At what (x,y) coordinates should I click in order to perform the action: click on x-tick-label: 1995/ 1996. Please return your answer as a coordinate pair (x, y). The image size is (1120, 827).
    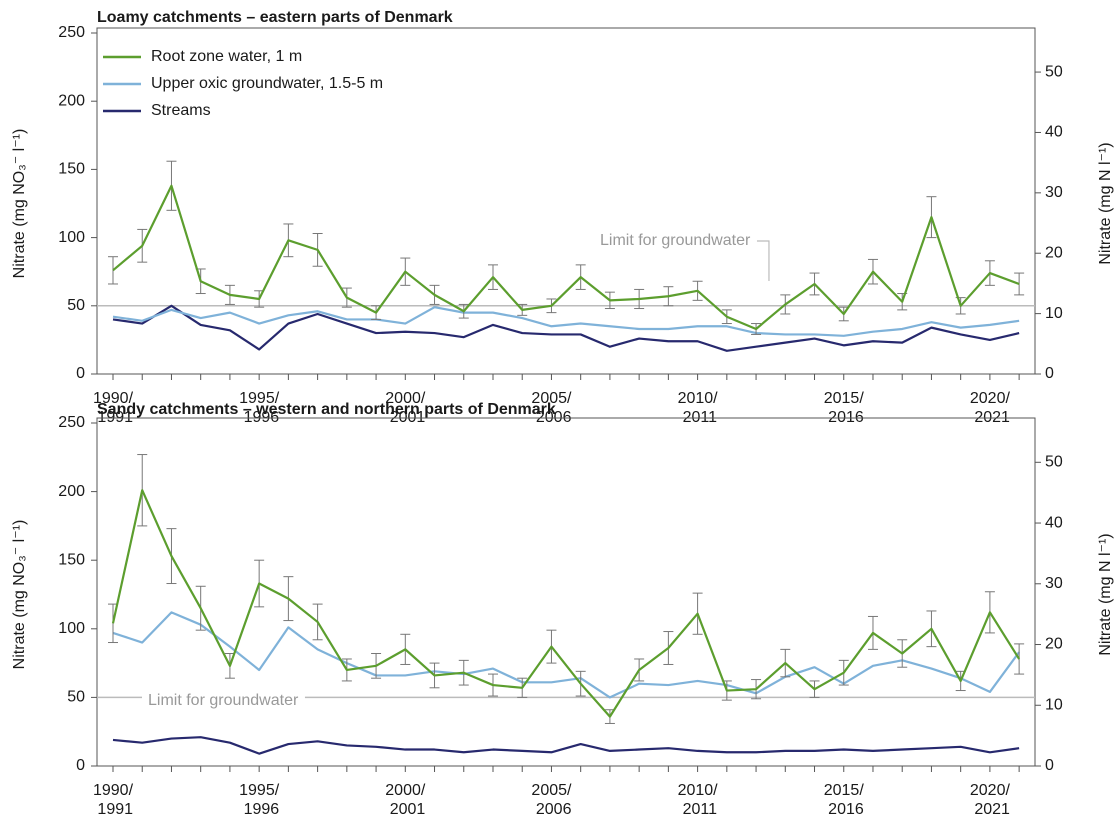
    Looking at the image, I should click on (259, 800).